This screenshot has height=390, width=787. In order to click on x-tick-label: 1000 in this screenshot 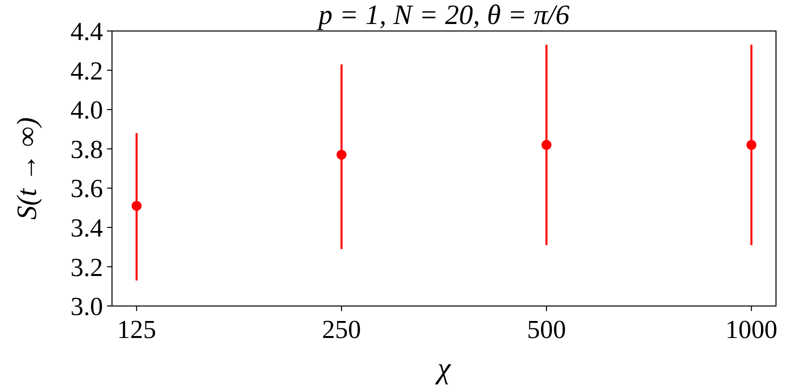, I will do `click(751, 329)`.